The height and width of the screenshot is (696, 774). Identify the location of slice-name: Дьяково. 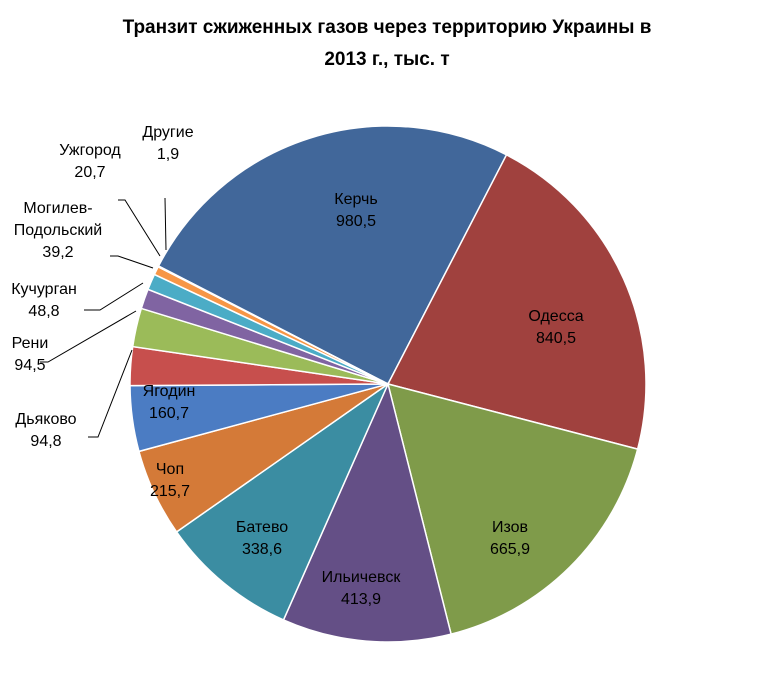
(45, 419).